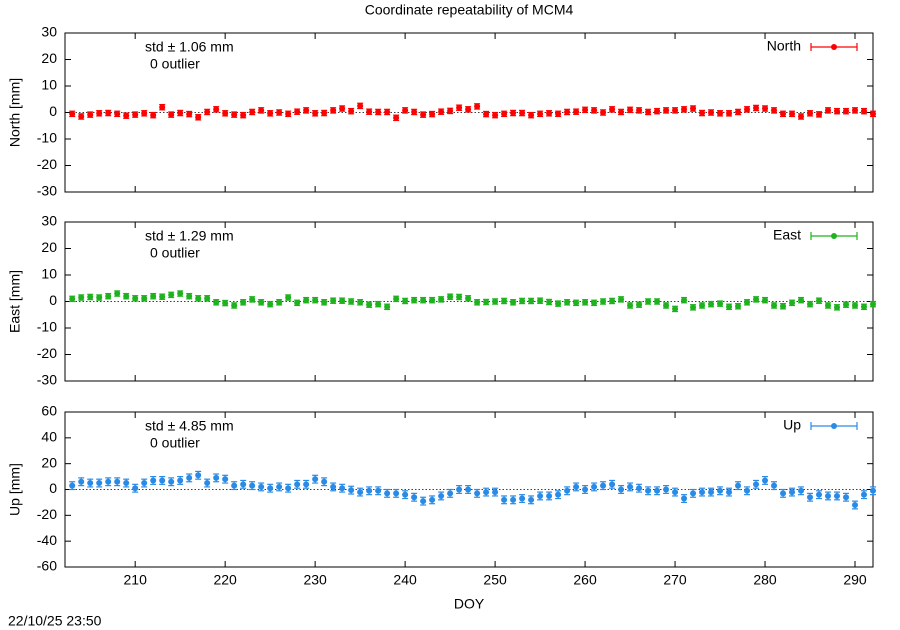 The width and height of the screenshot is (900, 630). Describe the element at coordinates (53, 300) in the screenshot. I see `y-tick-label: 0` at that location.